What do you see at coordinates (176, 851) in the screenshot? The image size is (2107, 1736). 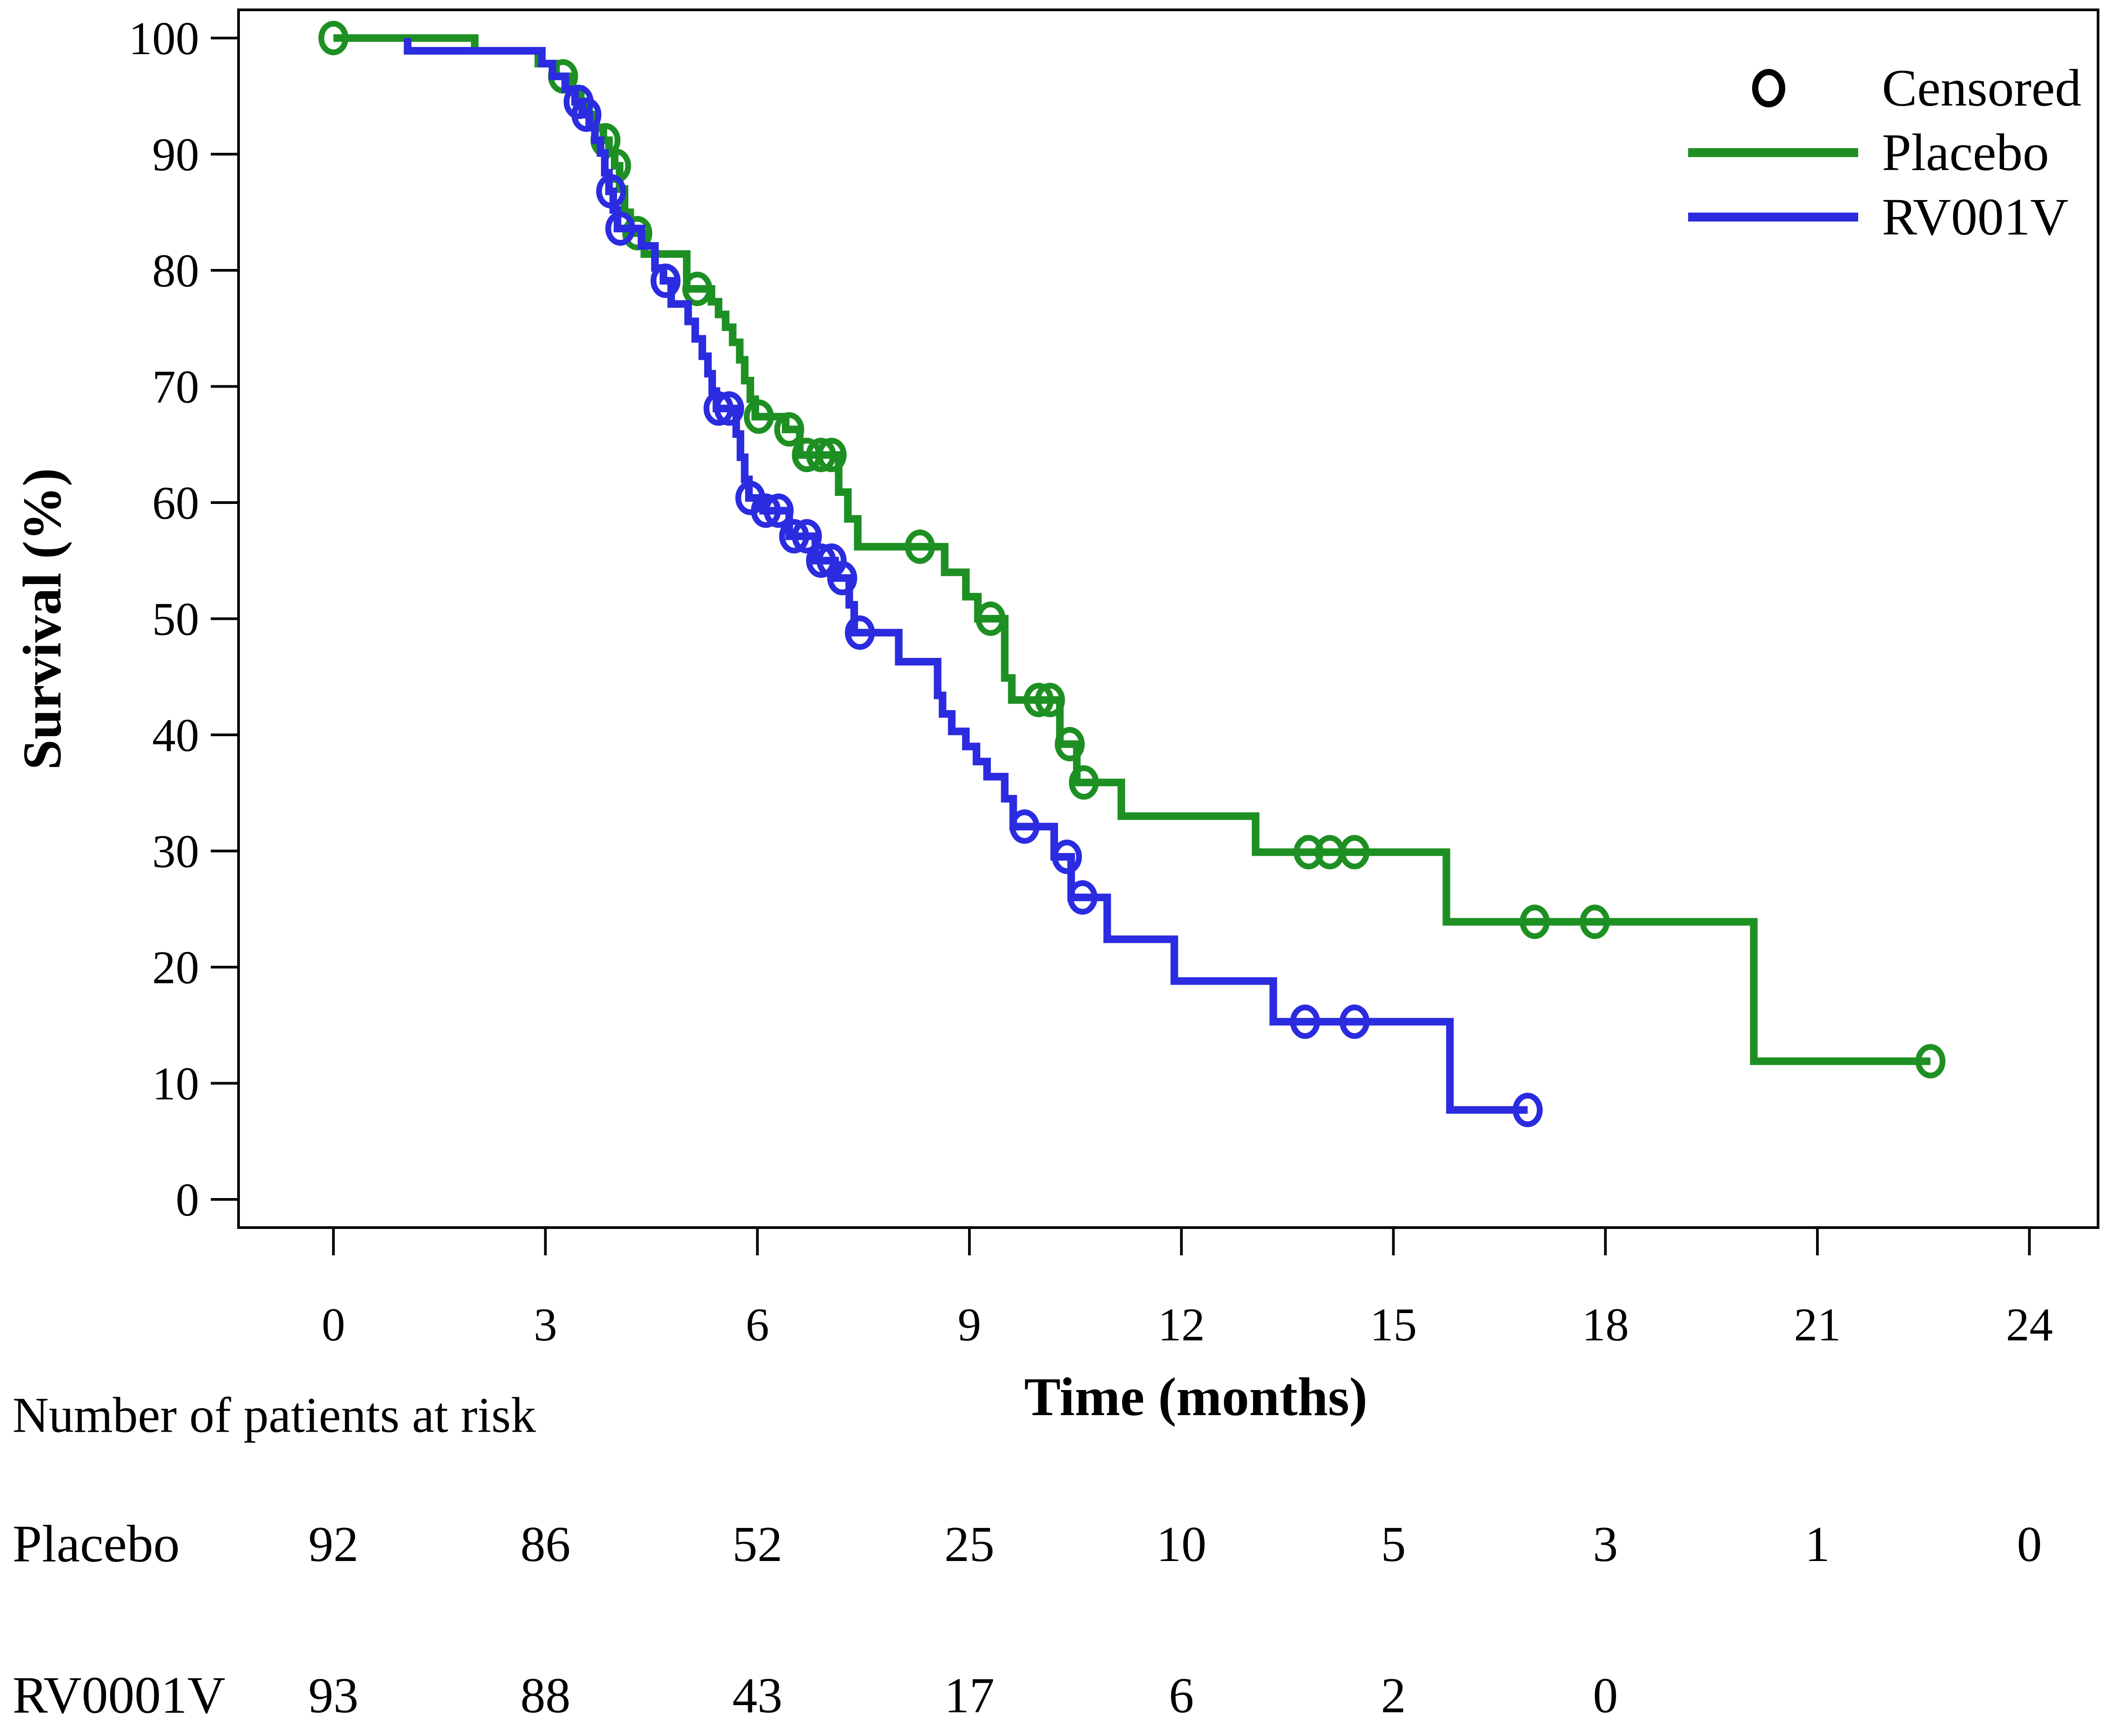 I see `y-tick-label: 30` at bounding box center [176, 851].